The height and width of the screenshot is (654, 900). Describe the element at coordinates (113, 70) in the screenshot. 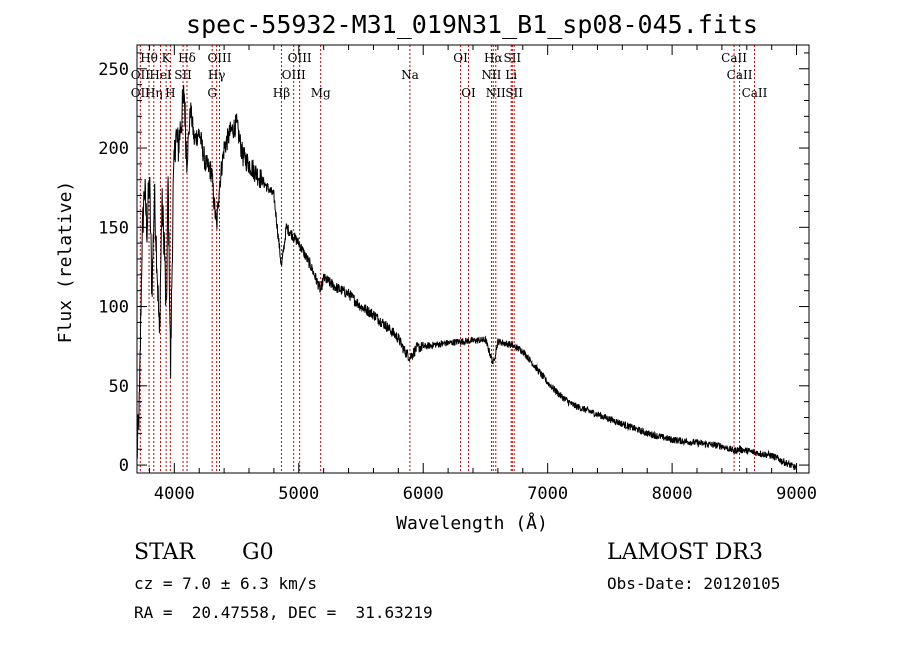

I see `y-tick-label: 250` at that location.